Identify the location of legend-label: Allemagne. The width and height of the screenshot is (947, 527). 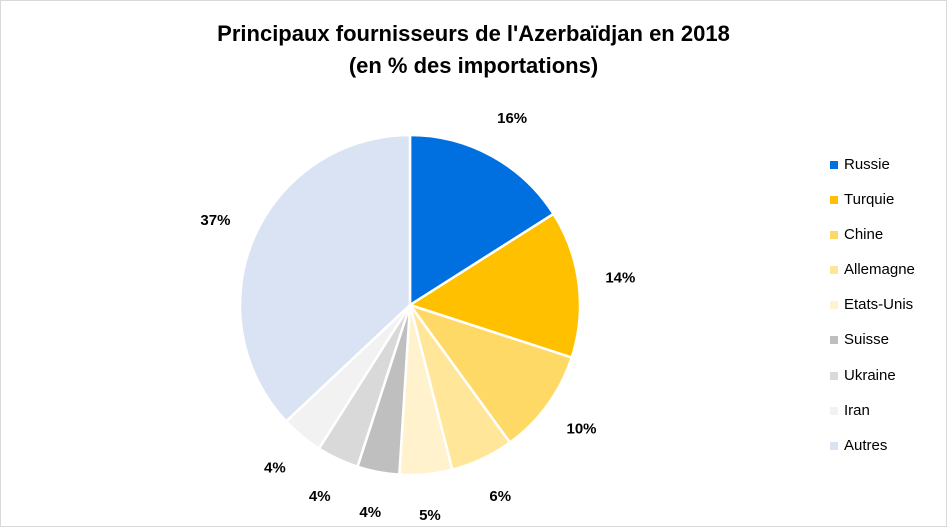
(879, 270).